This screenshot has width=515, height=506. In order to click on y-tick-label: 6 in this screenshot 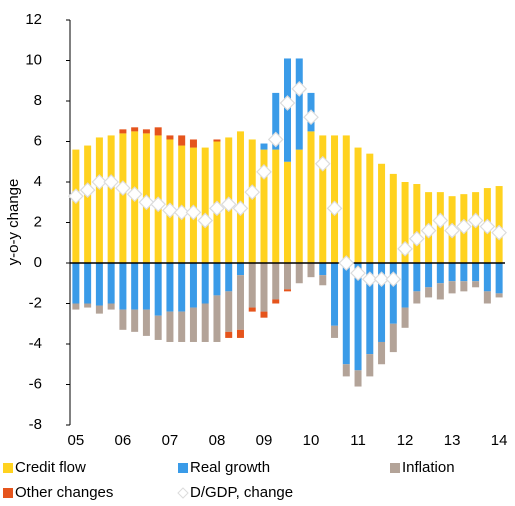, I will do `click(38, 140)`.